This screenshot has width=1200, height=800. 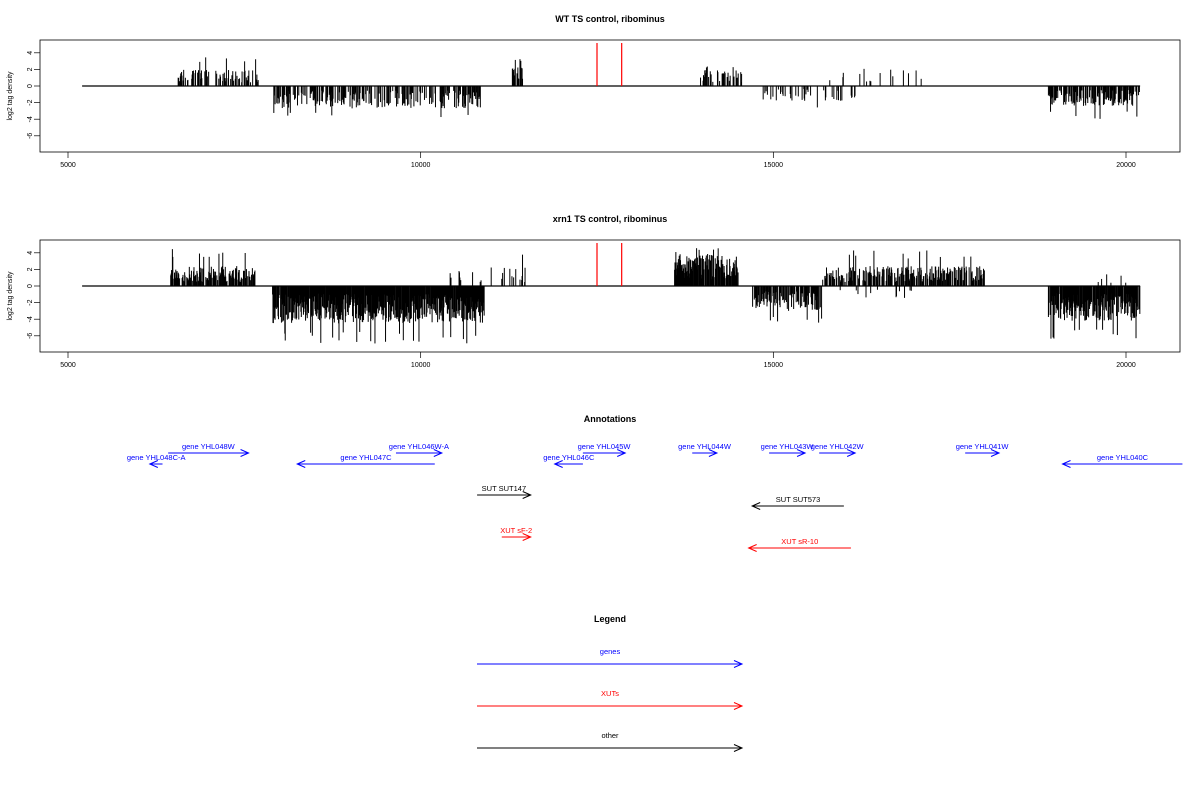 What do you see at coordinates (983, 446) in the screenshot?
I see `annotation-label: gene YHL041W` at bounding box center [983, 446].